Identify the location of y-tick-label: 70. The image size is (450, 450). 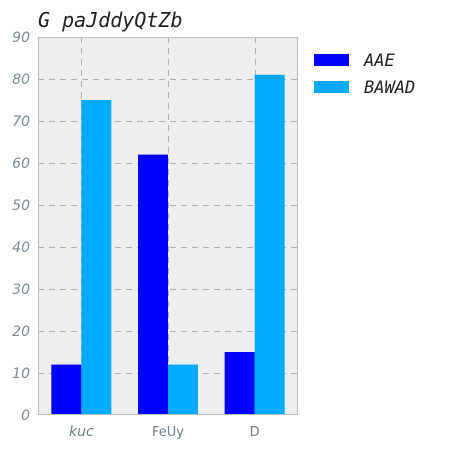
(21, 122).